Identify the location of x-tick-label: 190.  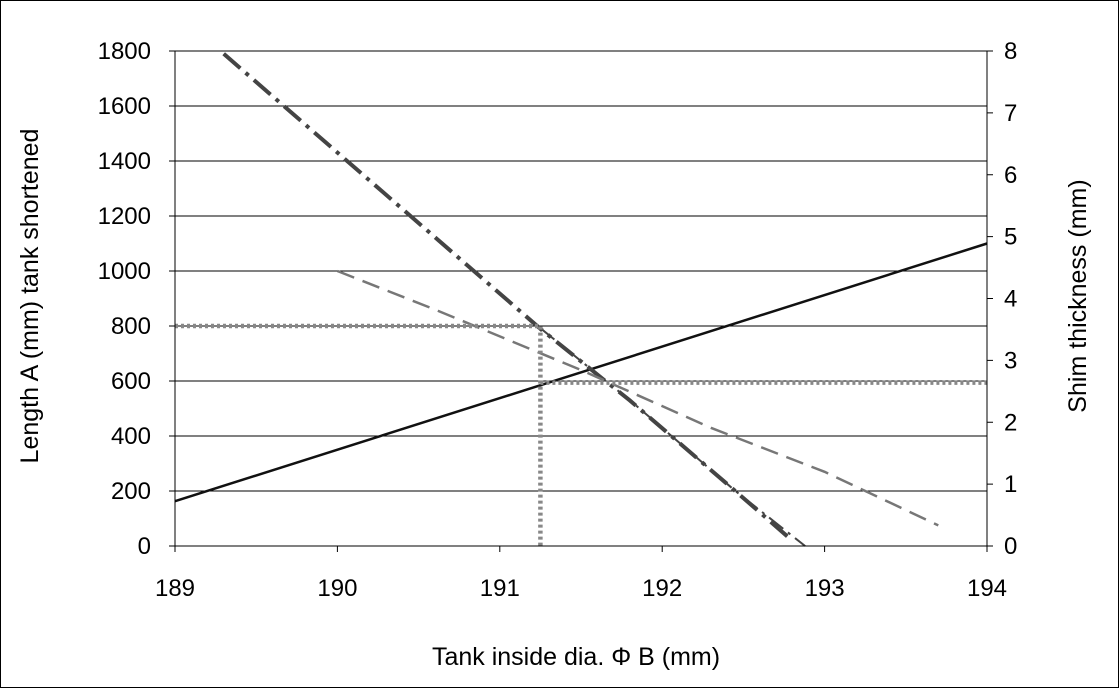
(337, 588).